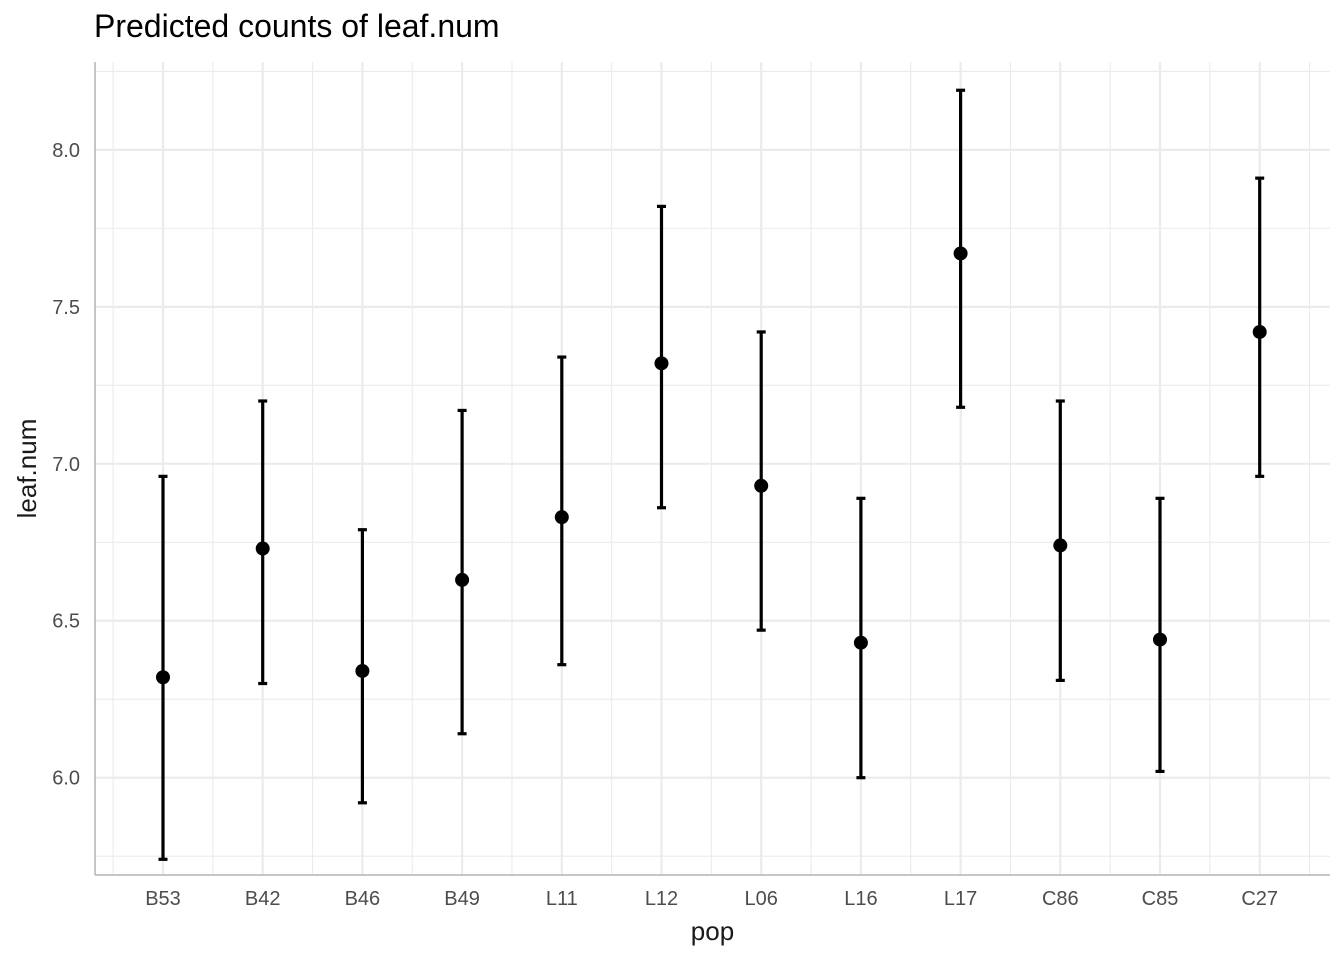 This screenshot has height=960, width=1344. I want to click on y-tick-label: 7.0, so click(66, 465).